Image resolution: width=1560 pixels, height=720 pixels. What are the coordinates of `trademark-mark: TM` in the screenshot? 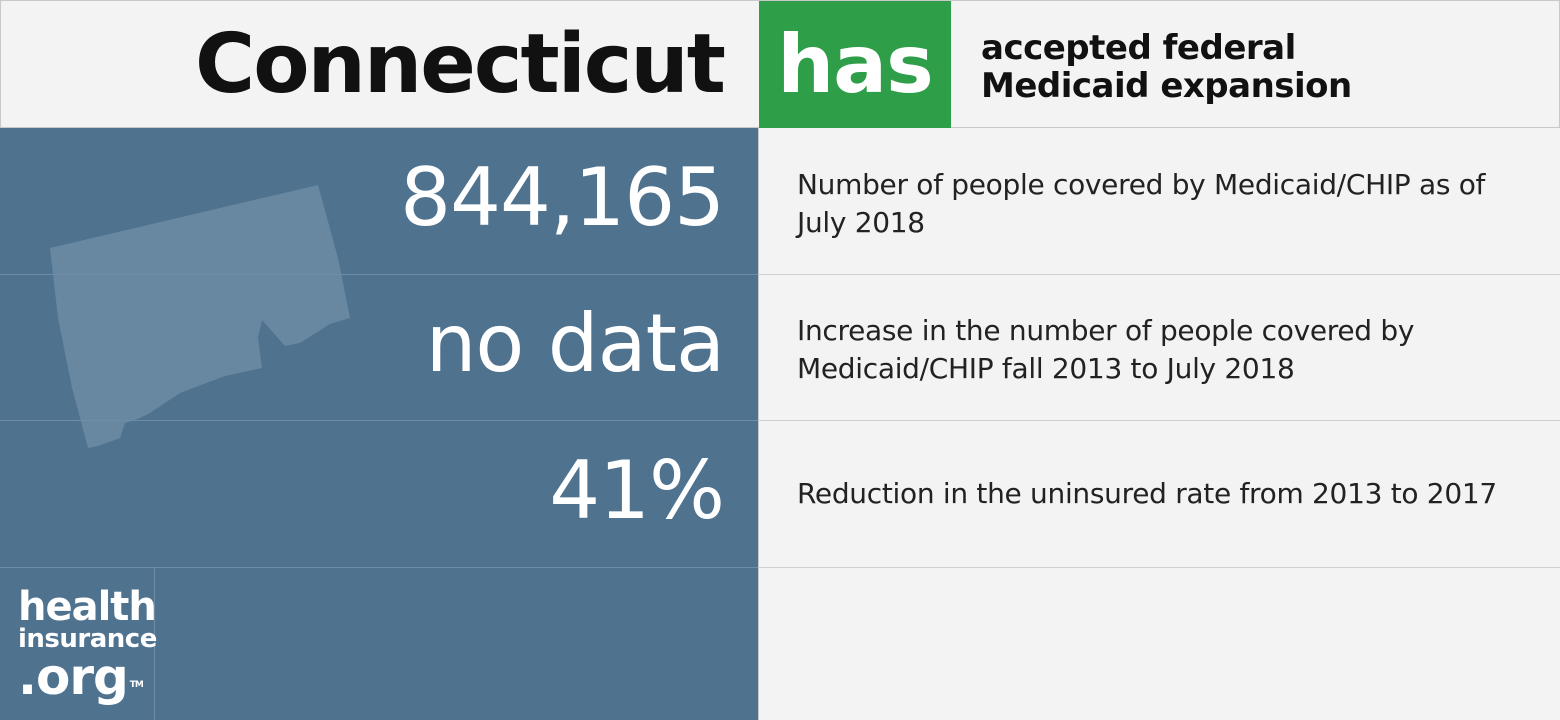 It's located at (136, 685).